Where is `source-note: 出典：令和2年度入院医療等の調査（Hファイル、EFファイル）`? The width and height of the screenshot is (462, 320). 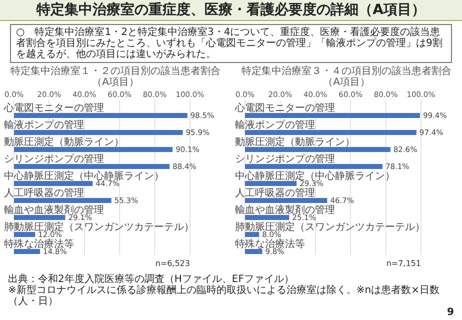
source-note: 出典：令和2年度入院医療等の調査（Hファイル、EFファイル） is located at coordinates (151, 279).